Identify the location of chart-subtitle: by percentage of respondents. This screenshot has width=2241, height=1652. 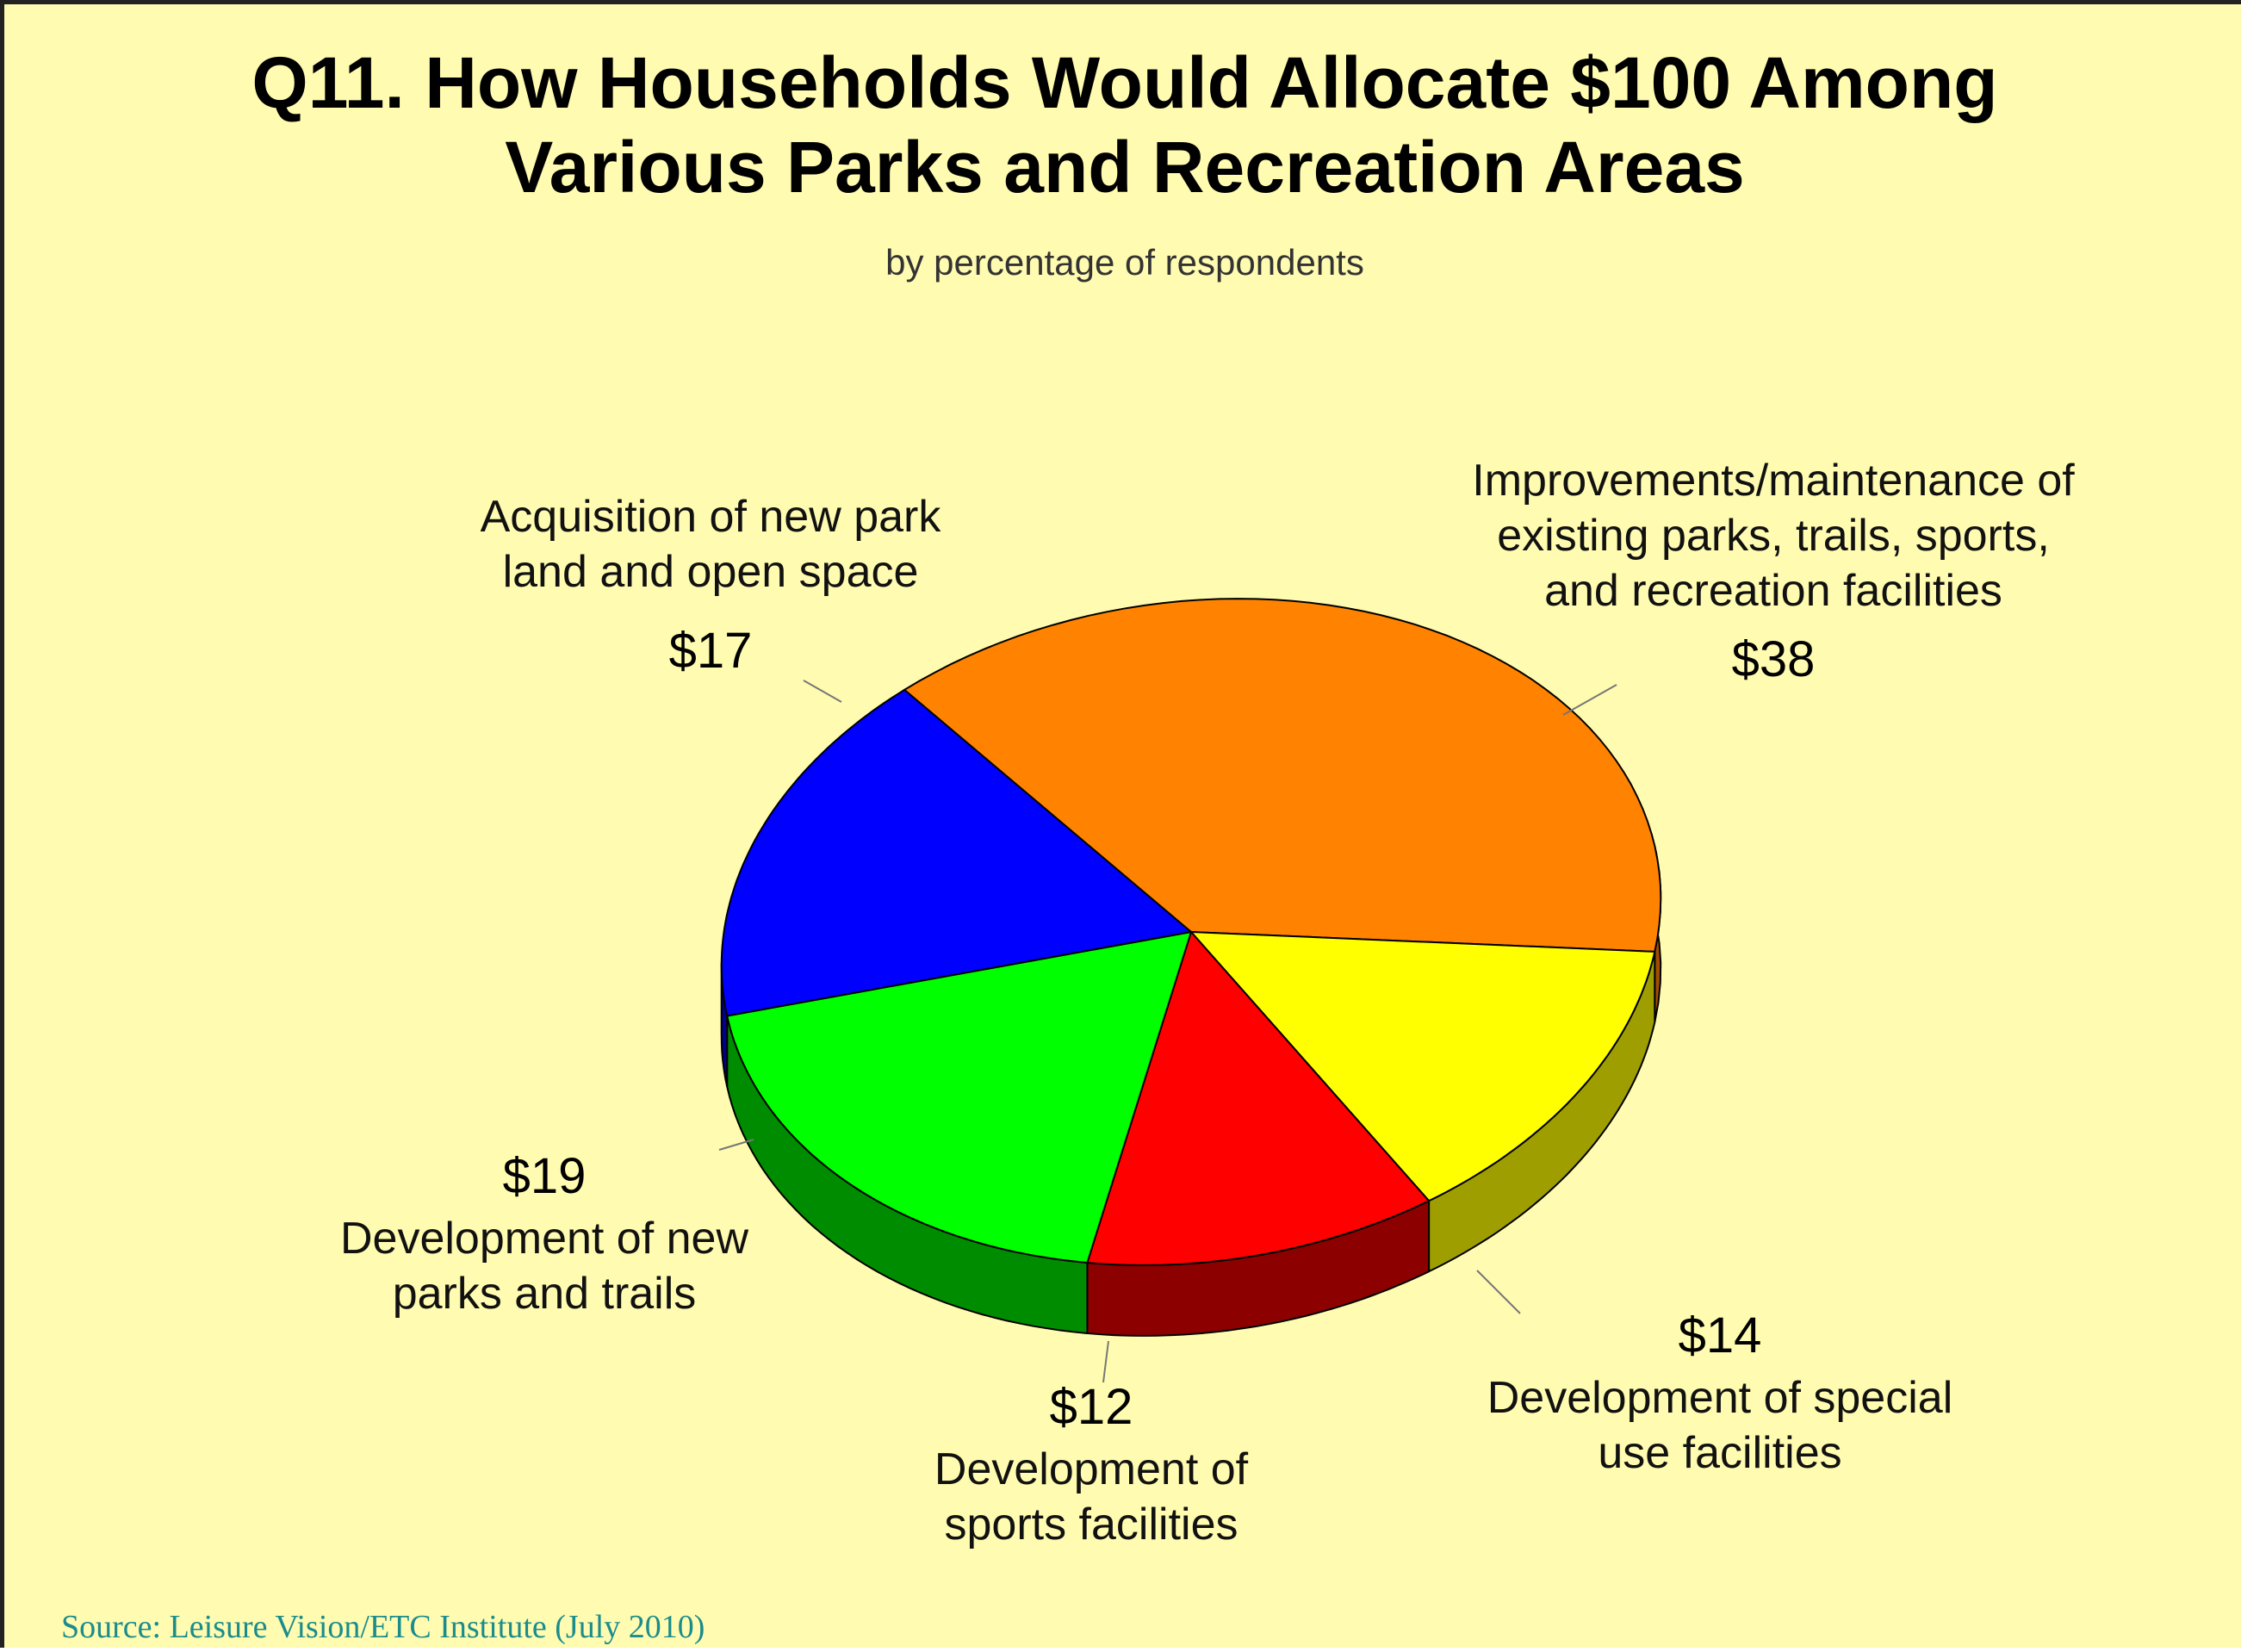
(1124, 262).